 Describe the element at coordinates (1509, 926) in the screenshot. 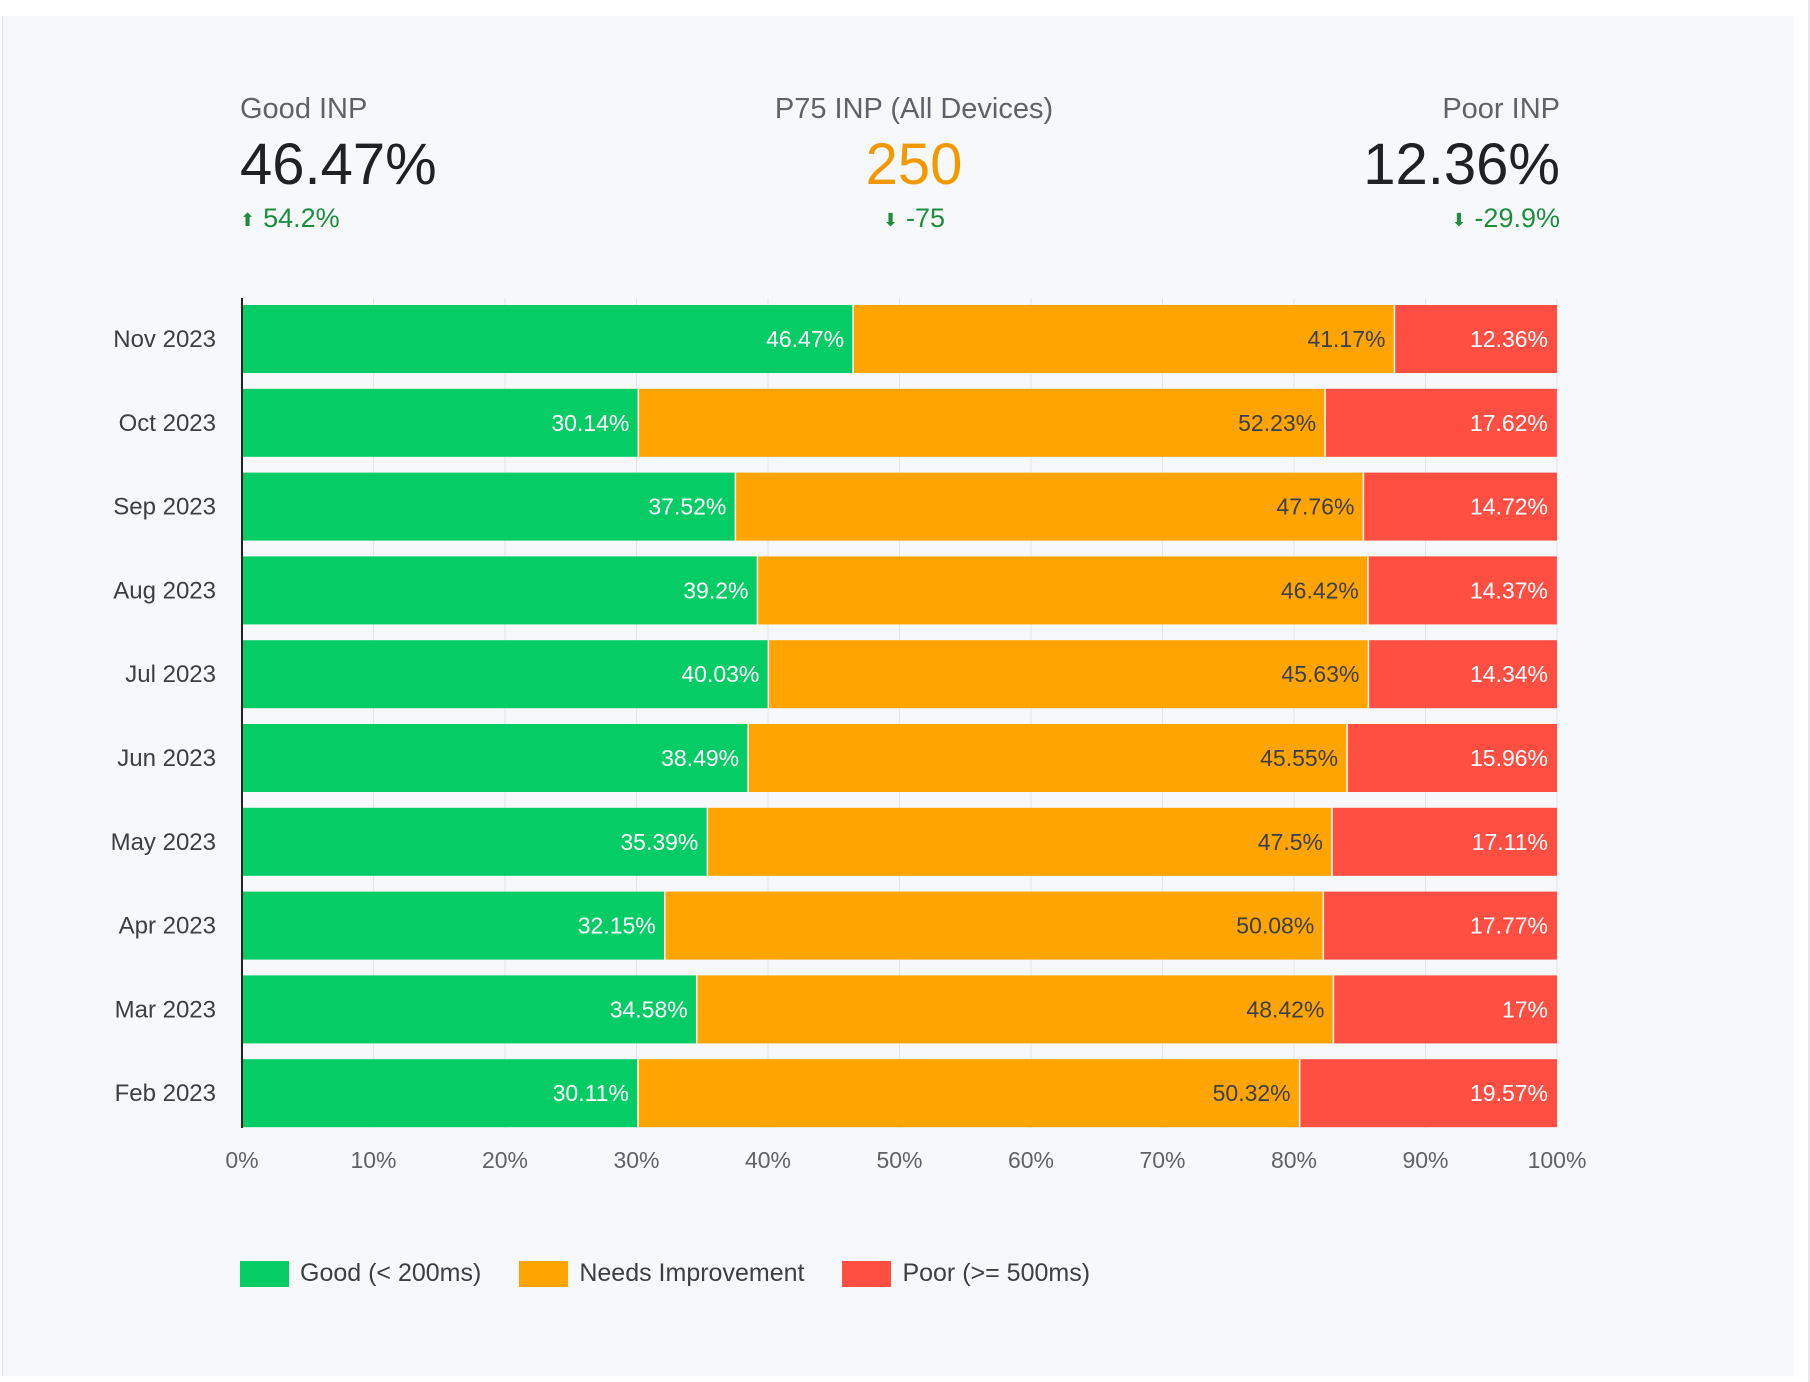

I see `data-label: 17.77%` at that location.